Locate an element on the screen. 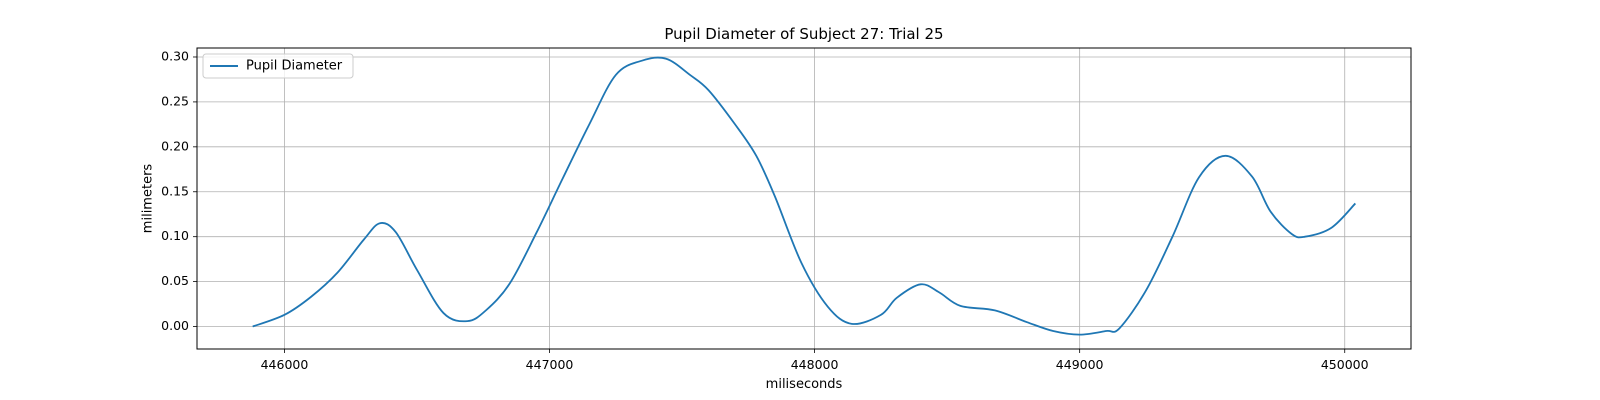  legend: Pupil Diameter is located at coordinates (278, 66).